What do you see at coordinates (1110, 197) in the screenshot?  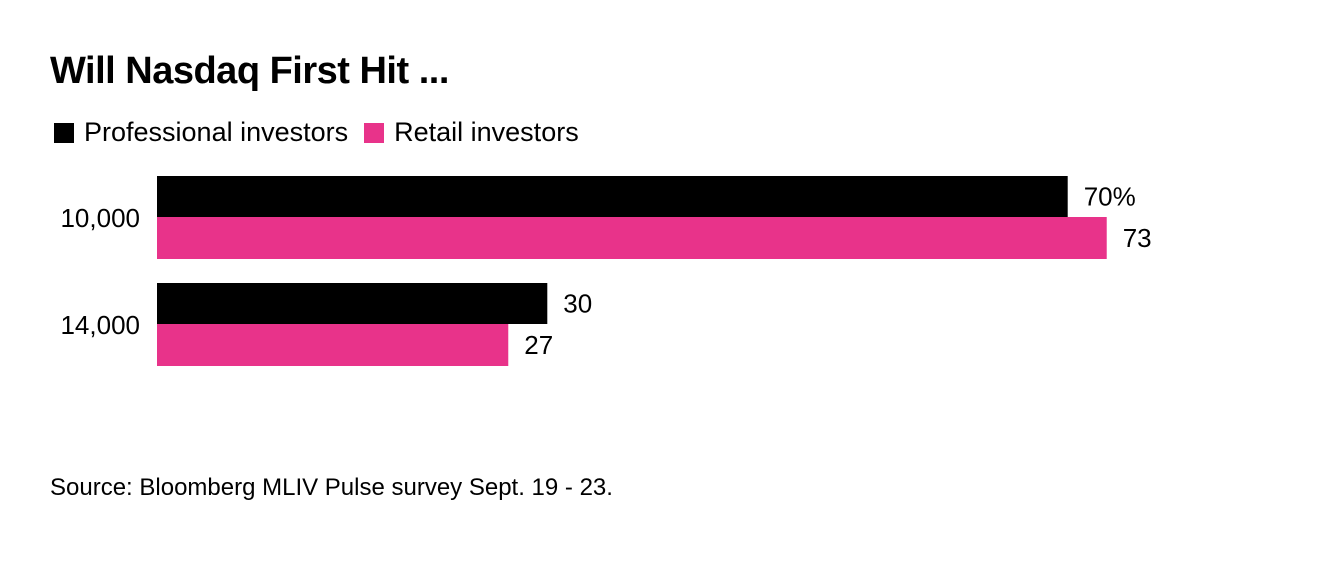 I see `data-label: 70%` at bounding box center [1110, 197].